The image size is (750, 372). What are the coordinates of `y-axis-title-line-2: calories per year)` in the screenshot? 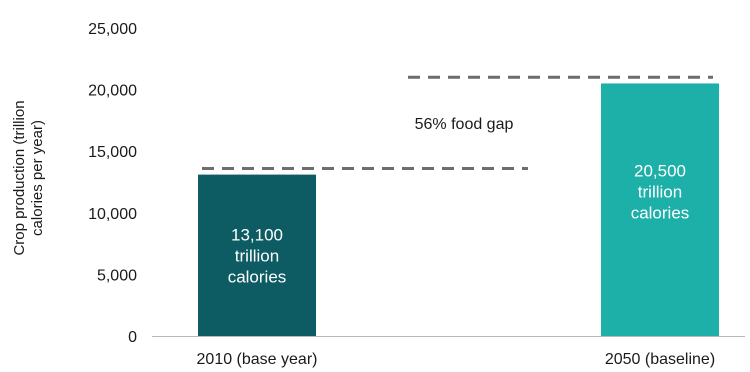 It's located at (37, 178).